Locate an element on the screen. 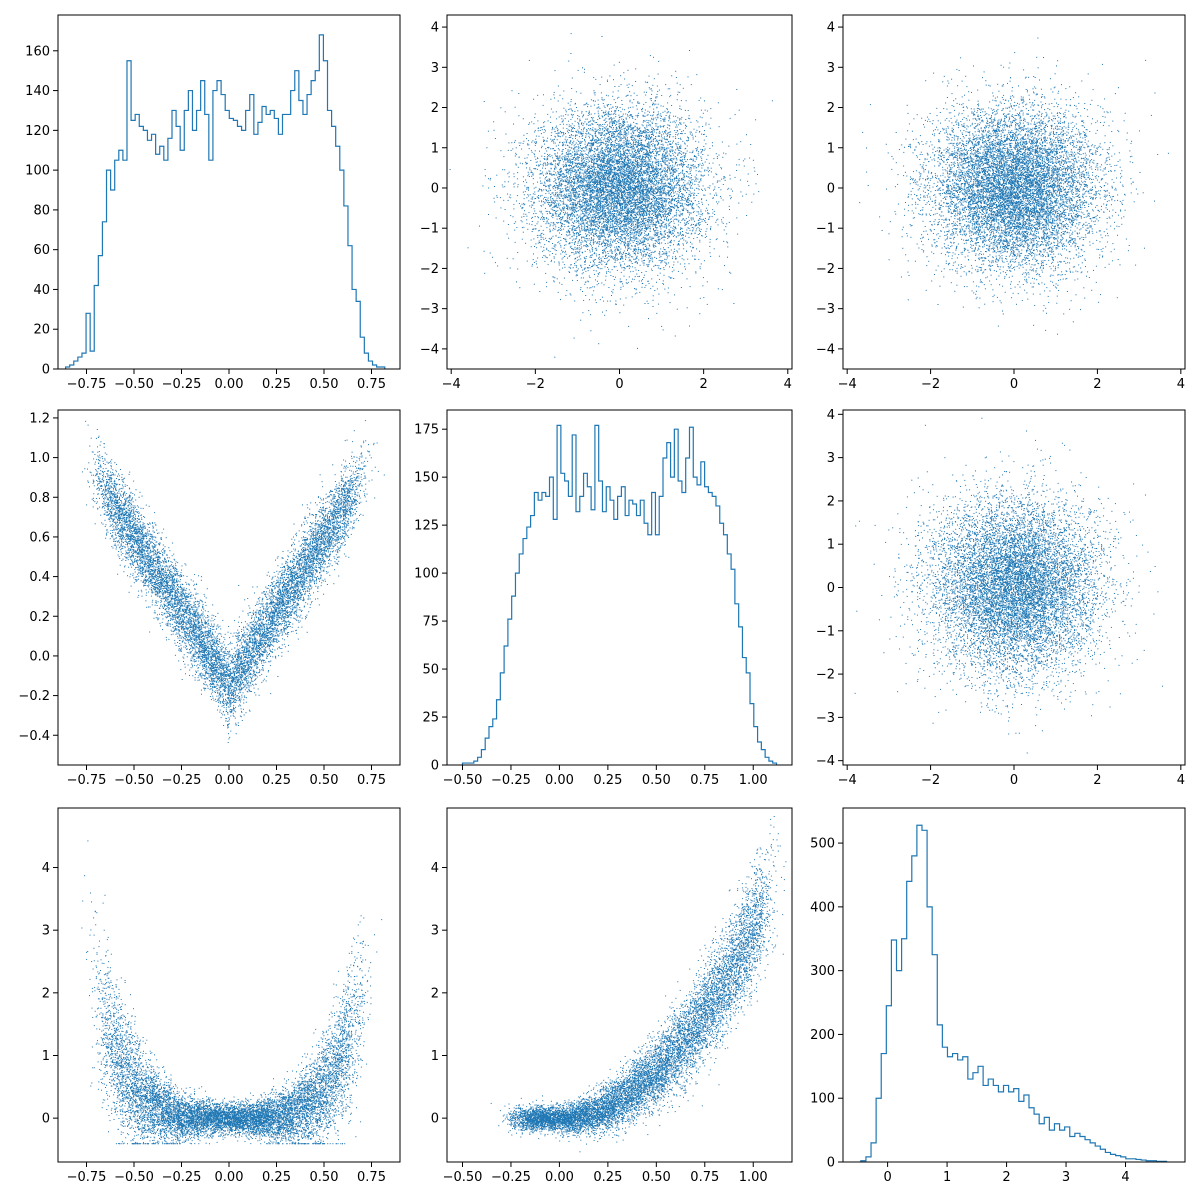 This screenshot has height=1200, width=1200. x-tick-label: 0.25 is located at coordinates (276, 384).